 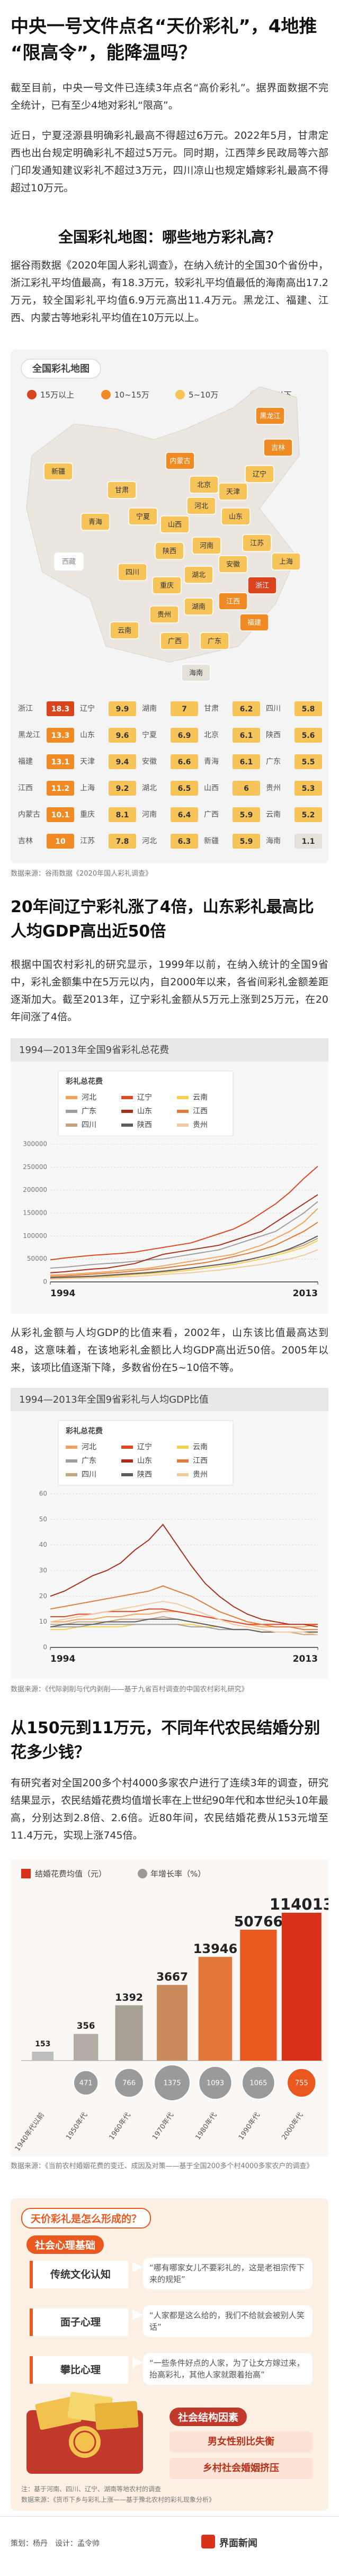 What do you see at coordinates (35, 1190) in the screenshot?
I see `y-tick-label: 200000` at bounding box center [35, 1190].